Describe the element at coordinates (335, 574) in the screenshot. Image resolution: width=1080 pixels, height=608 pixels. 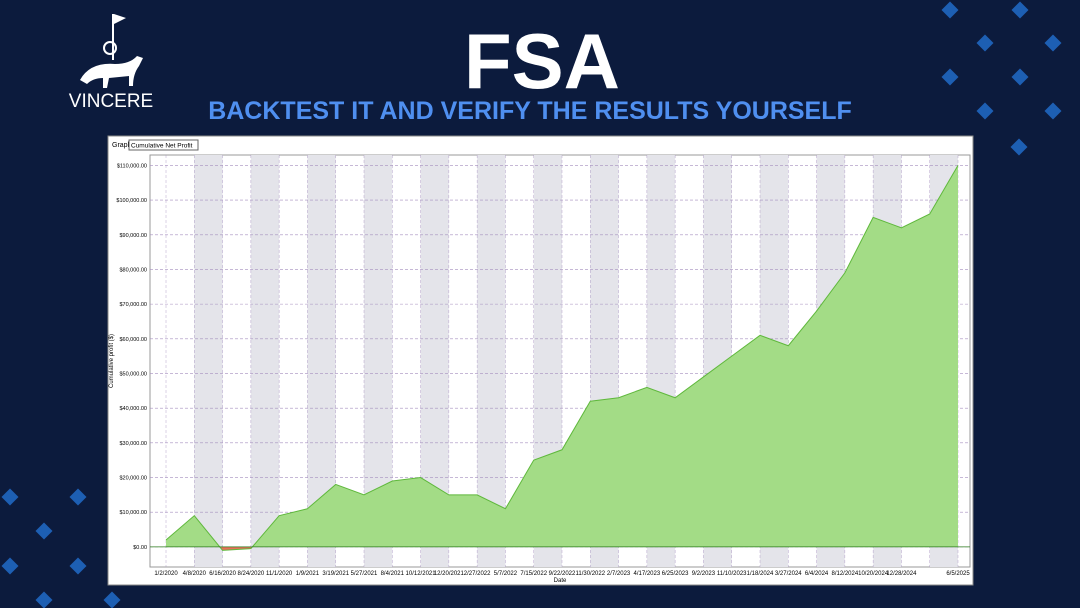
I see `x-tick-label: 3/19/2021` at that location.